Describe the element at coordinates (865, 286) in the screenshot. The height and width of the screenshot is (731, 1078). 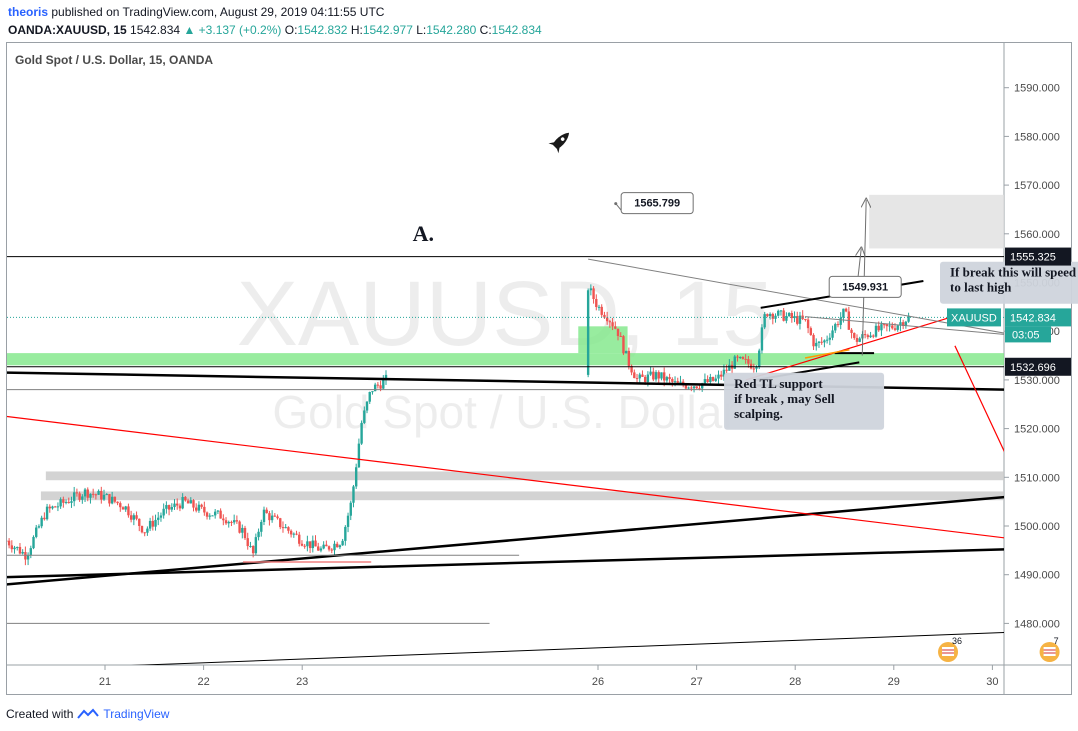
I see `callout-box` at that location.